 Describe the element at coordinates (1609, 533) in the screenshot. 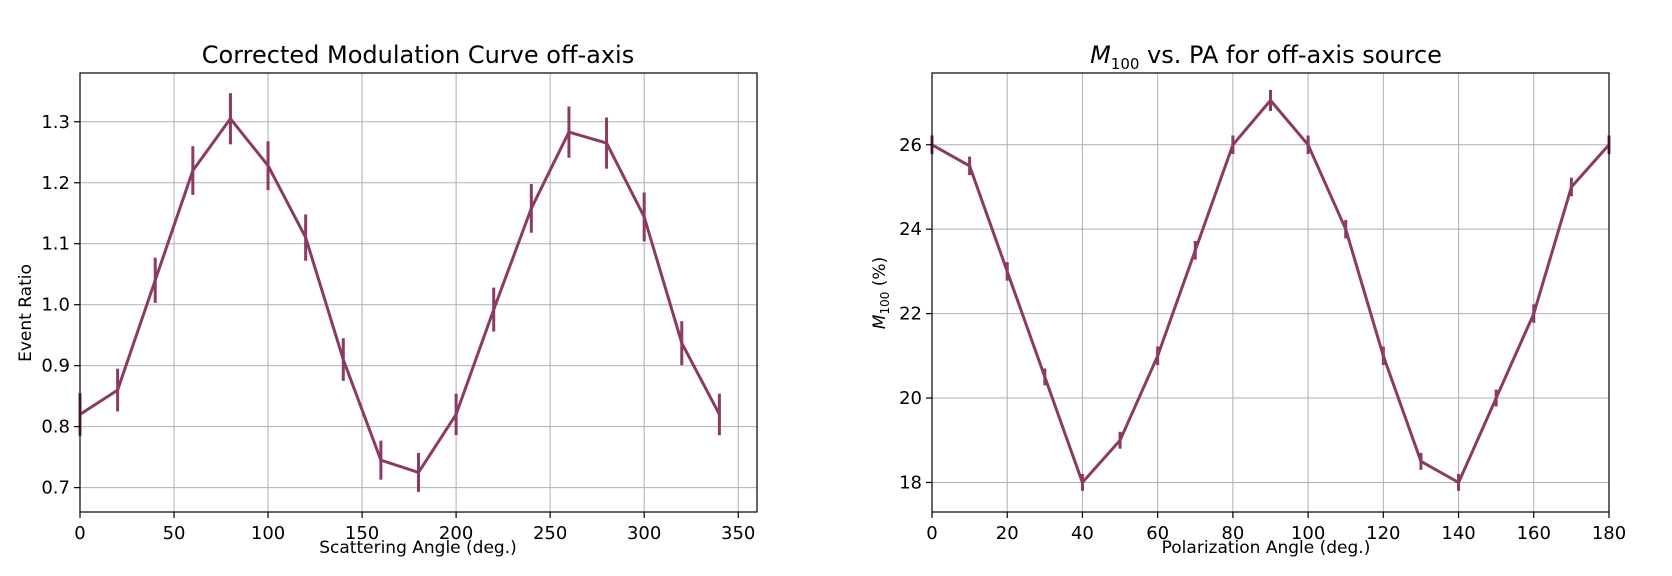

I see `x-tick-label: 180` at that location.